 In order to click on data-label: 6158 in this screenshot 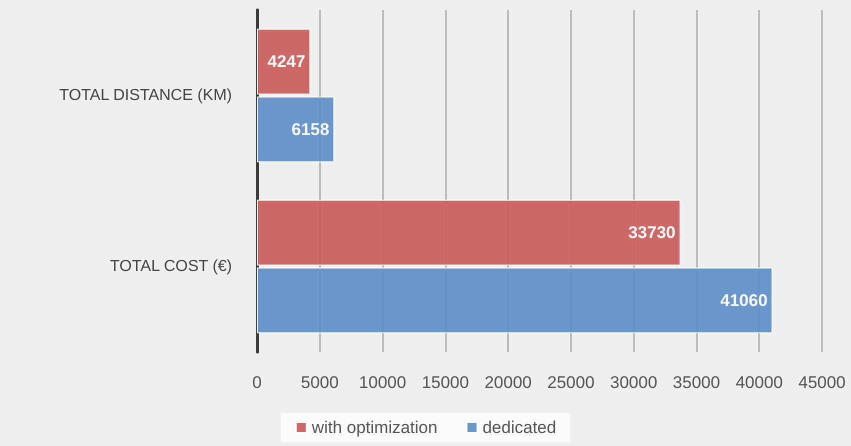, I will do `click(310, 129)`.